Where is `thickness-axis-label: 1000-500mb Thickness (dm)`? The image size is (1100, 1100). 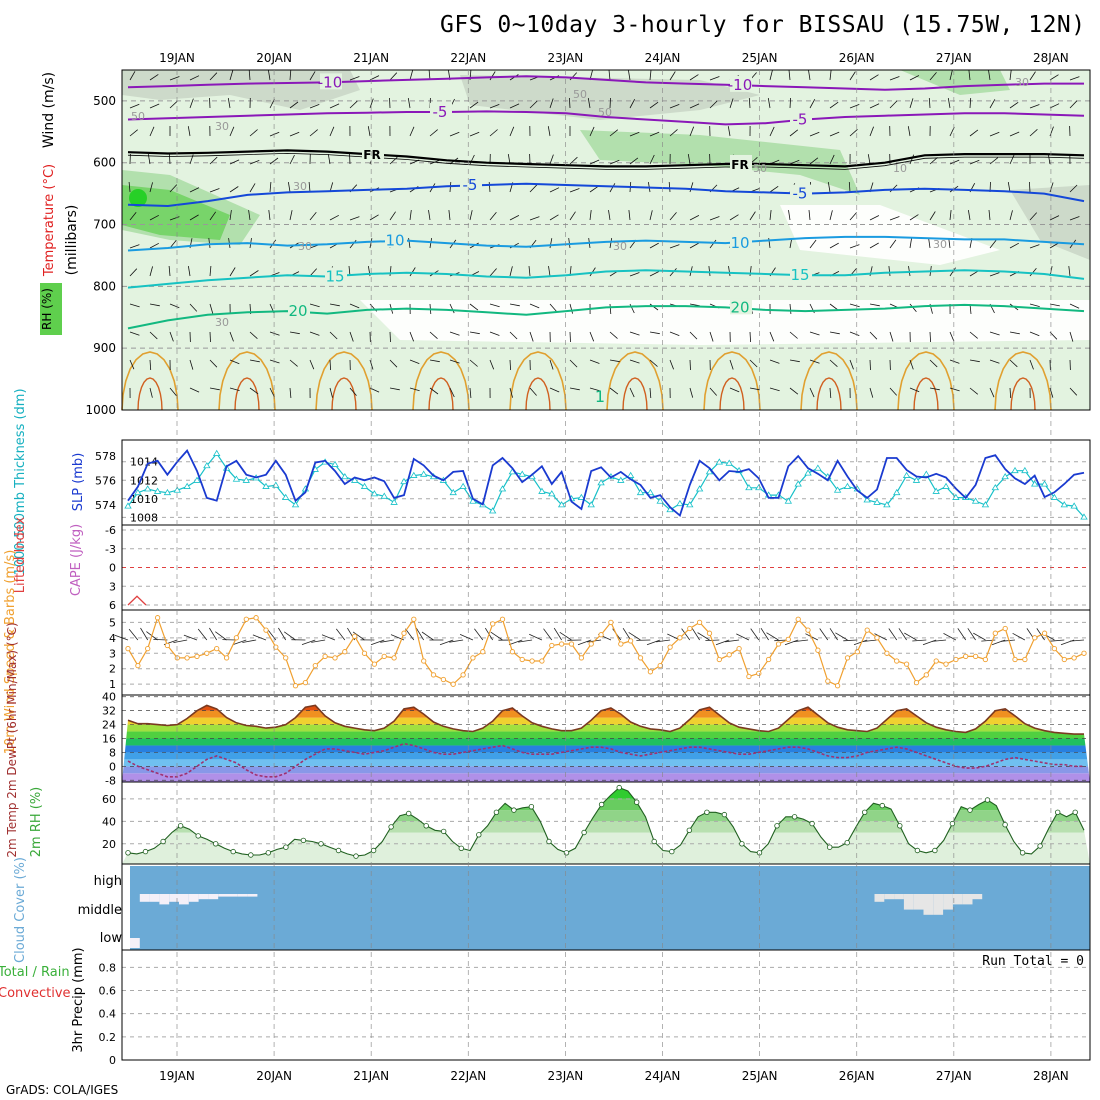
thickness-axis-label: 1000-500mb Thickness (dm) is located at coordinates (20, 481).